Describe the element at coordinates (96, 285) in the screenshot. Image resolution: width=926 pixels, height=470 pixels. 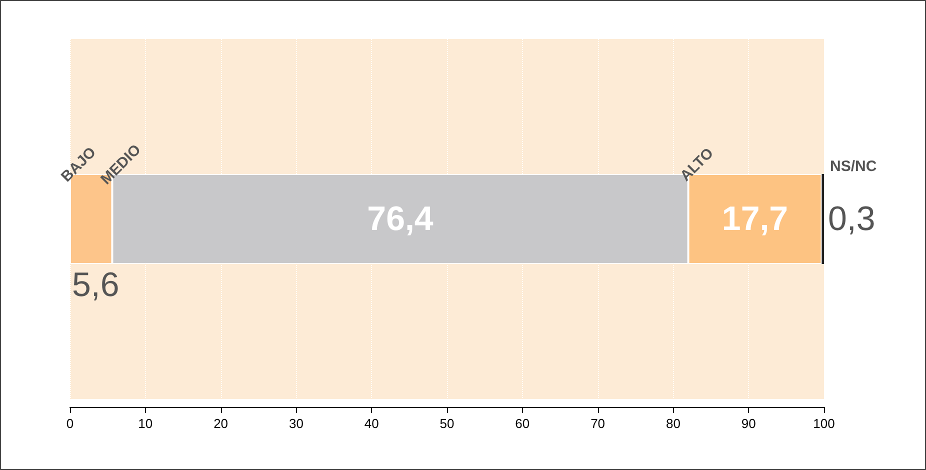
I see `data-label: 5,6` at that location.